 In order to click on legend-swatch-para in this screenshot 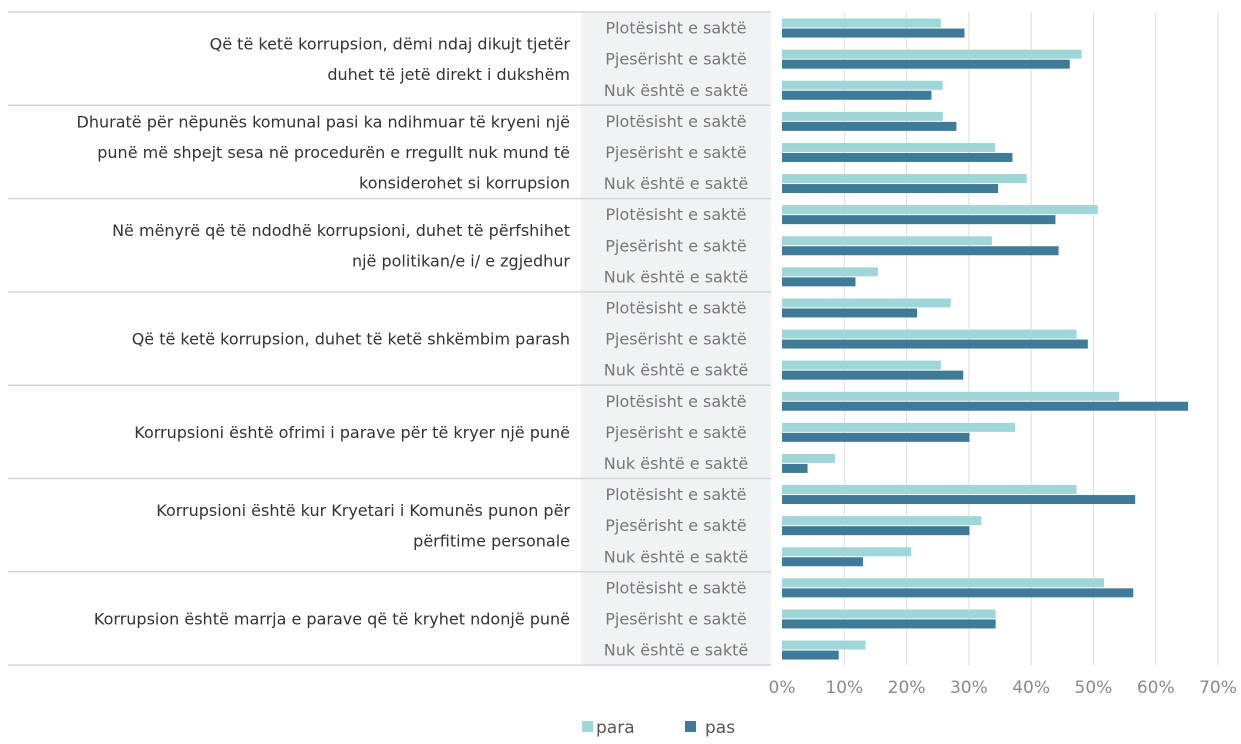, I will do `click(587, 726)`.